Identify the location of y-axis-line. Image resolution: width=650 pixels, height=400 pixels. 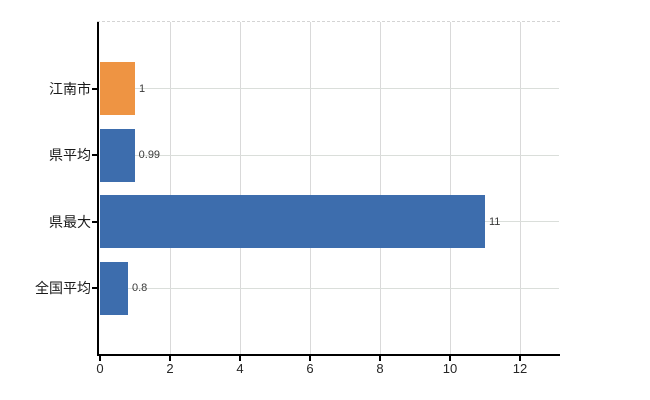
(98, 188).